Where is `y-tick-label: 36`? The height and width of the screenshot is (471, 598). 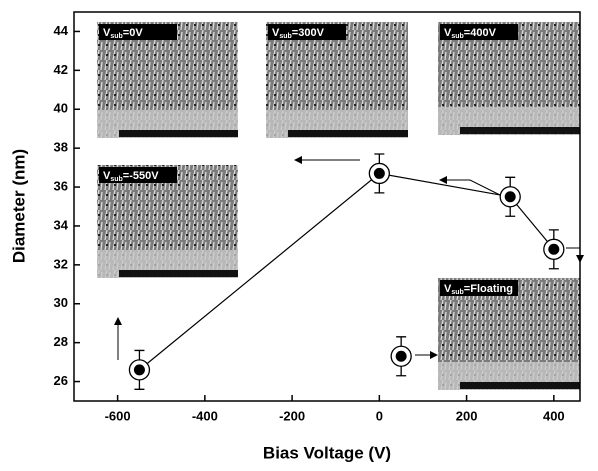
y-tick-label: 36 is located at coordinates (61, 185).